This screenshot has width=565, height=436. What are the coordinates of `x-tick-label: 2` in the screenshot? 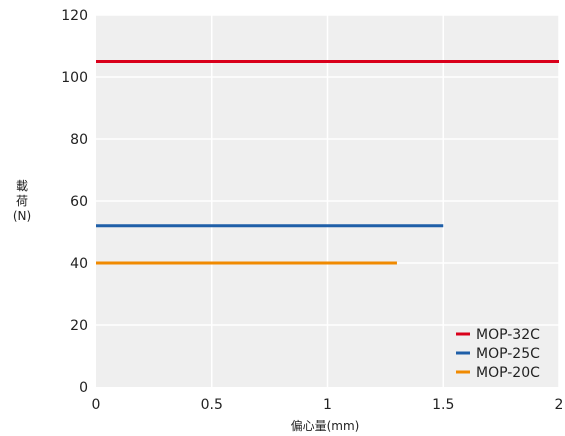 It's located at (559, 405).